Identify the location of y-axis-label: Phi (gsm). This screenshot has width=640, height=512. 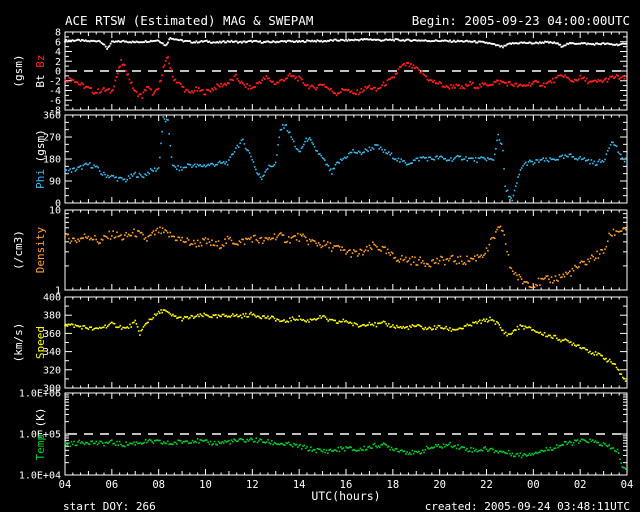
(40, 159).